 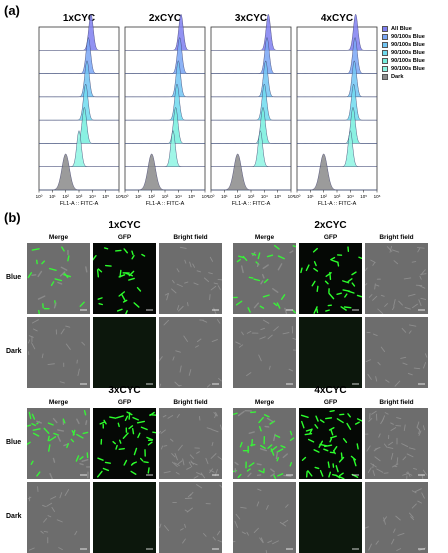 What do you see at coordinates (13, 442) in the screenshot?
I see `row-label-2-0: Blue` at bounding box center [13, 442].